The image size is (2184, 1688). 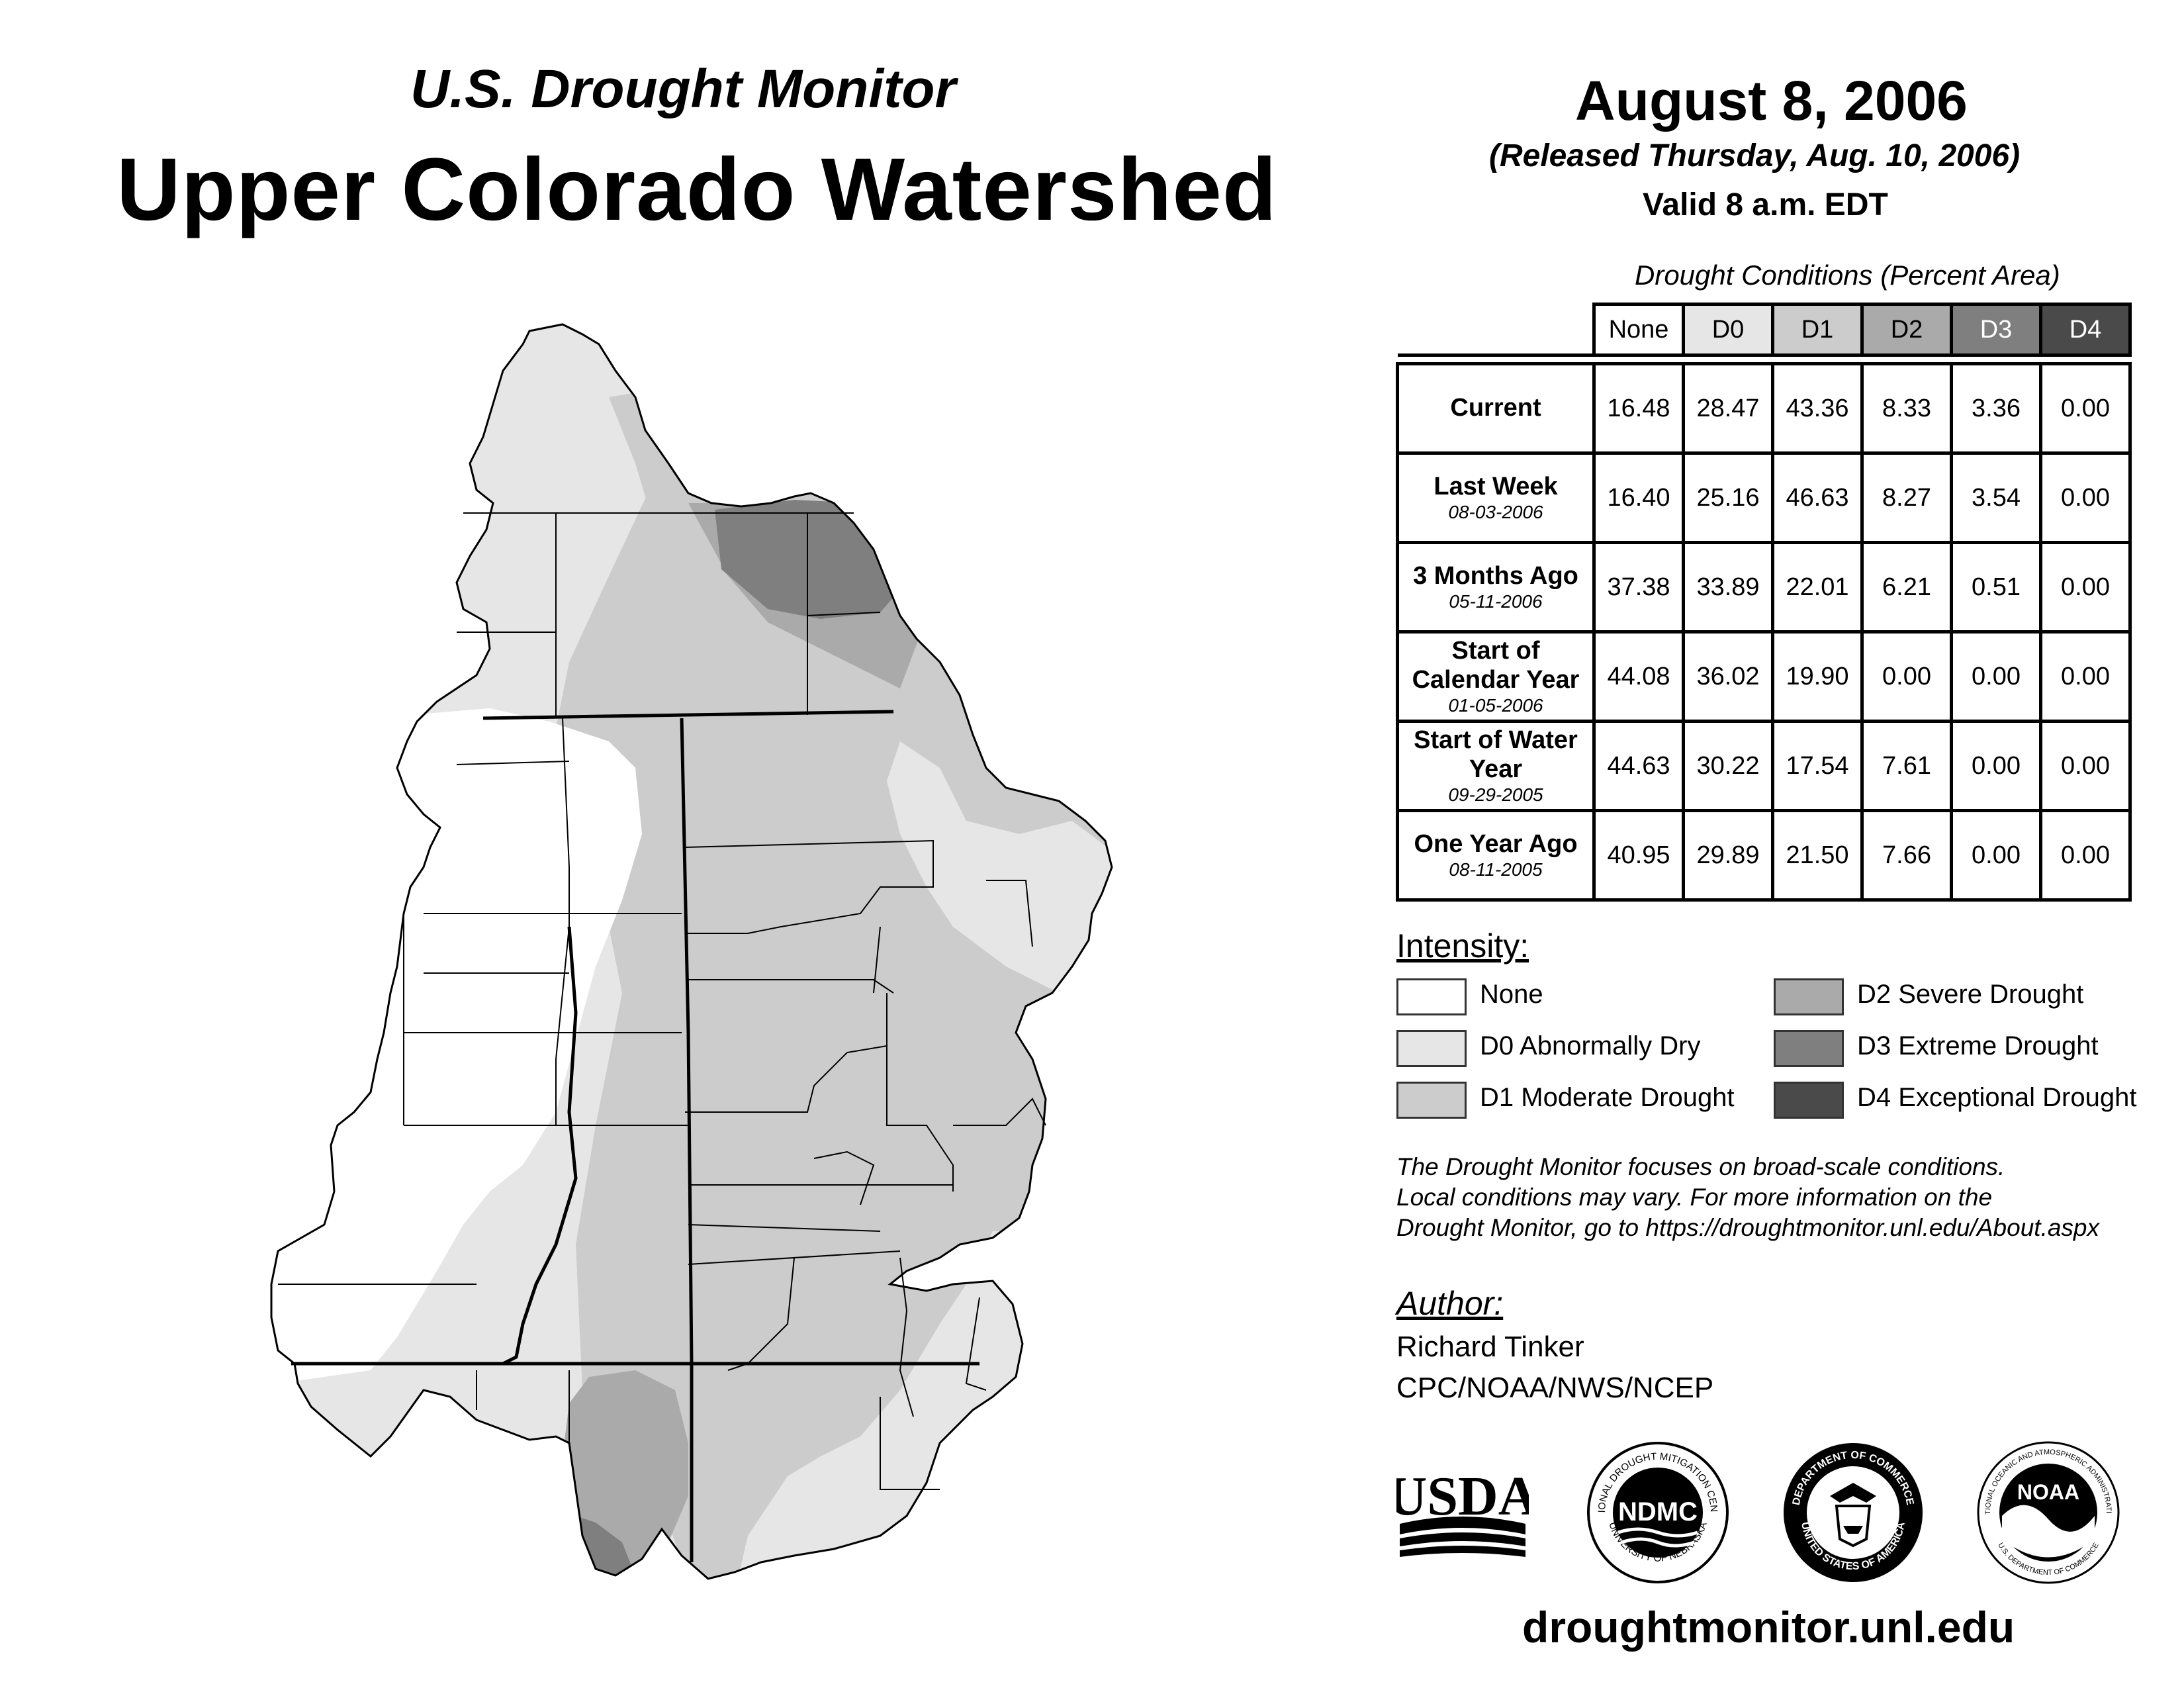 What do you see at coordinates (1817, 408) in the screenshot?
I see `table-cell: 43.36` at bounding box center [1817, 408].